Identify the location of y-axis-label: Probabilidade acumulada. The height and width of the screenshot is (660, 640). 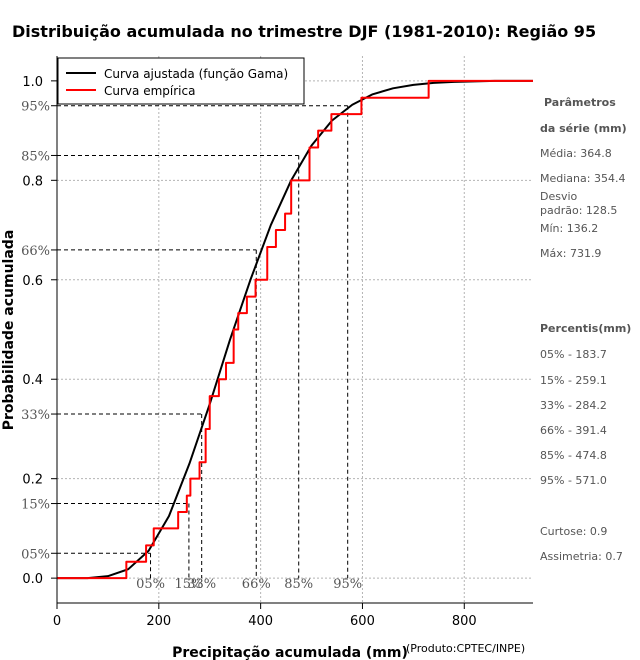
(9, 330).